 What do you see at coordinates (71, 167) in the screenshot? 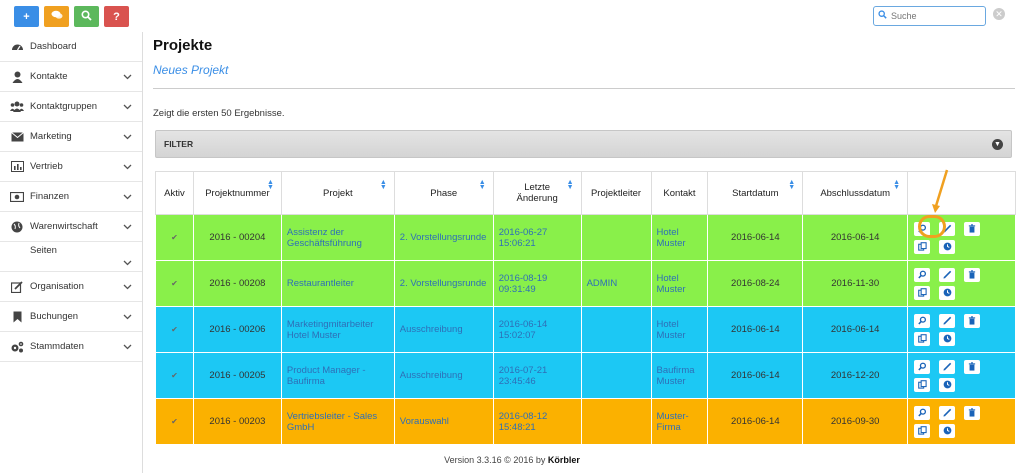
I see `sidebar-item-vertrieb: Vertrieb` at bounding box center [71, 167].